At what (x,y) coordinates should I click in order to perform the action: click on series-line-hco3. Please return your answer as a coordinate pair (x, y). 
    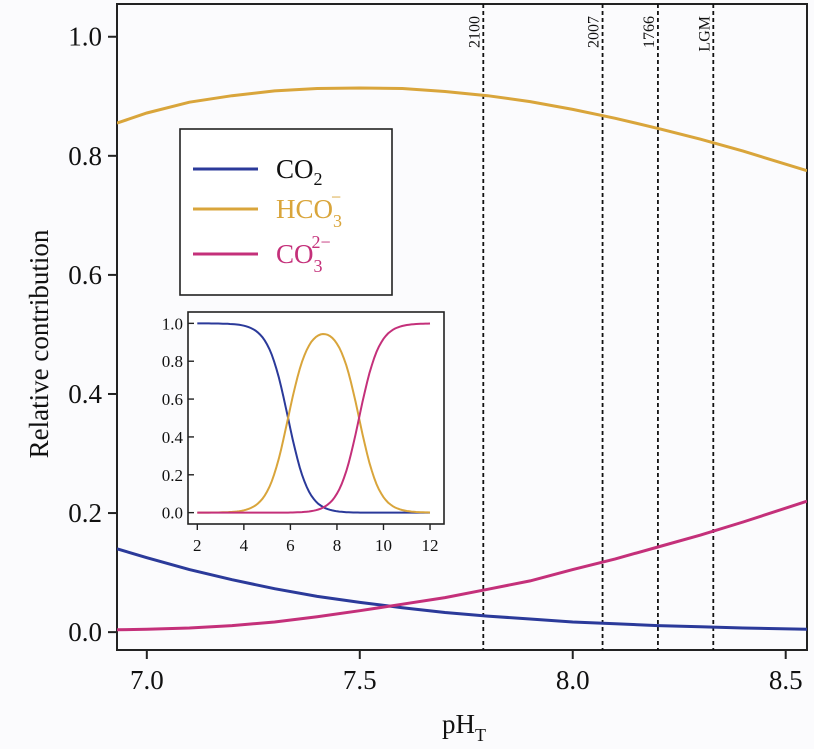
    Looking at the image, I should click on (462, 129).